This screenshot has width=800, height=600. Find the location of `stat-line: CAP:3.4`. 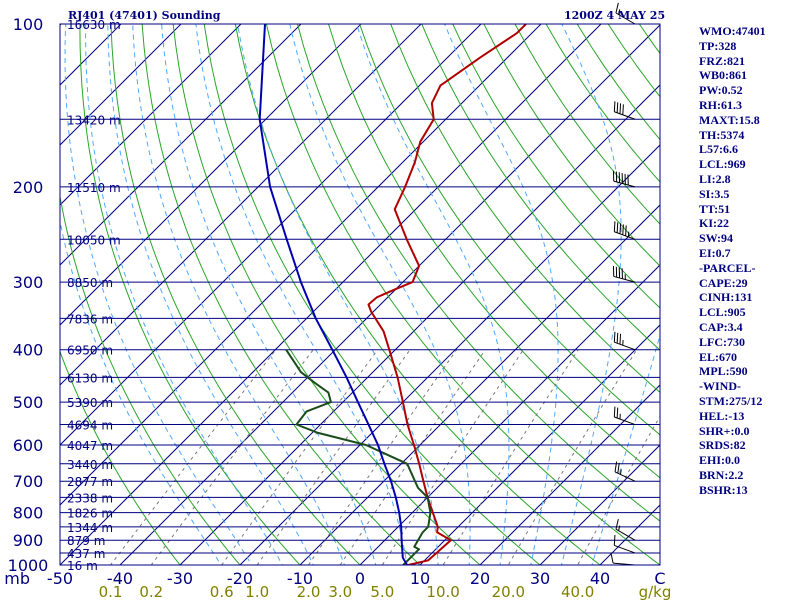

stat-line: CAP:3.4 is located at coordinates (721, 326).